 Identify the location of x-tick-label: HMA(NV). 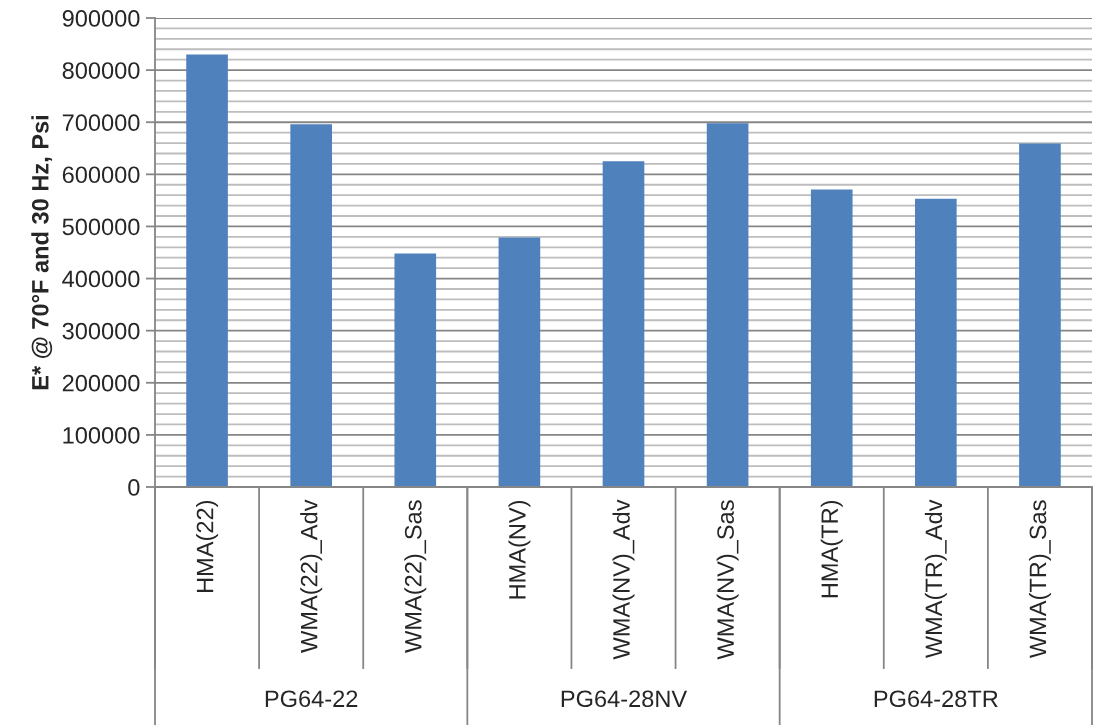
(519, 549).